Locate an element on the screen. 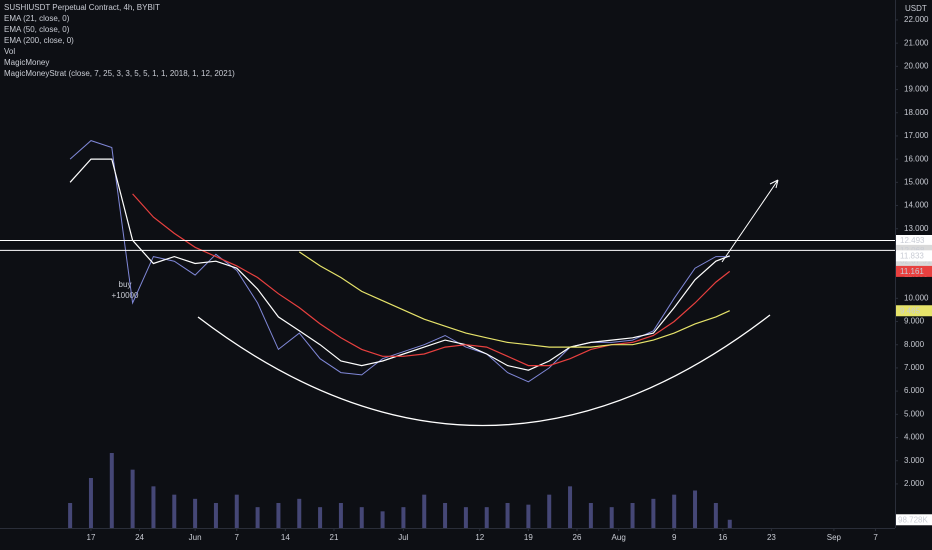 This screenshot has width=932, height=550. y-tick-label: 19.000 is located at coordinates (916, 89).